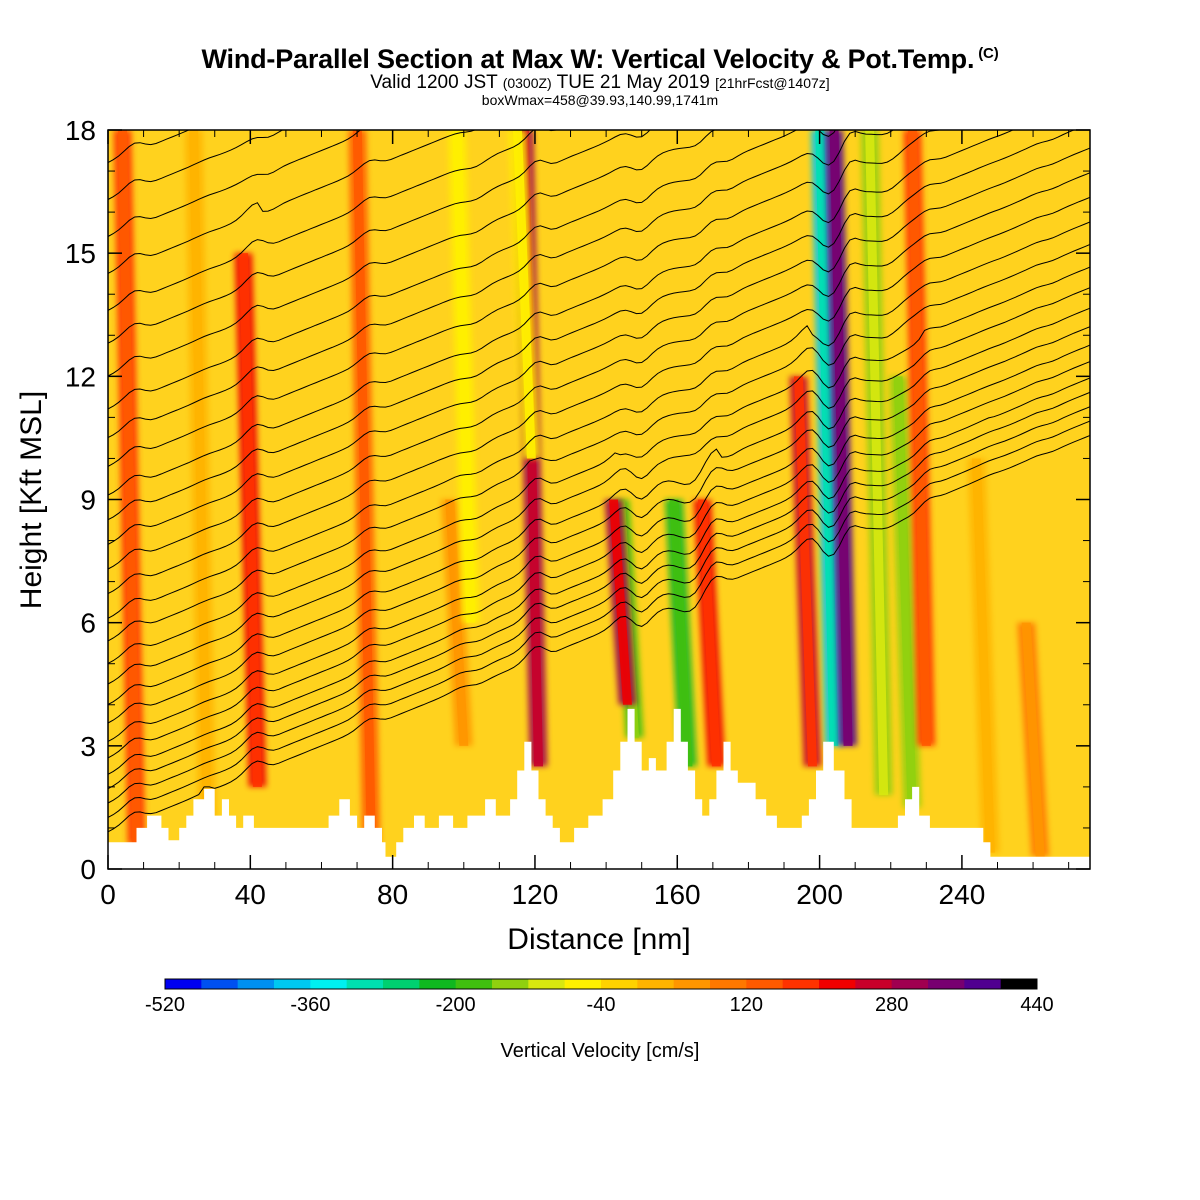  I want to click on y-tick-label: 6, so click(88, 623).